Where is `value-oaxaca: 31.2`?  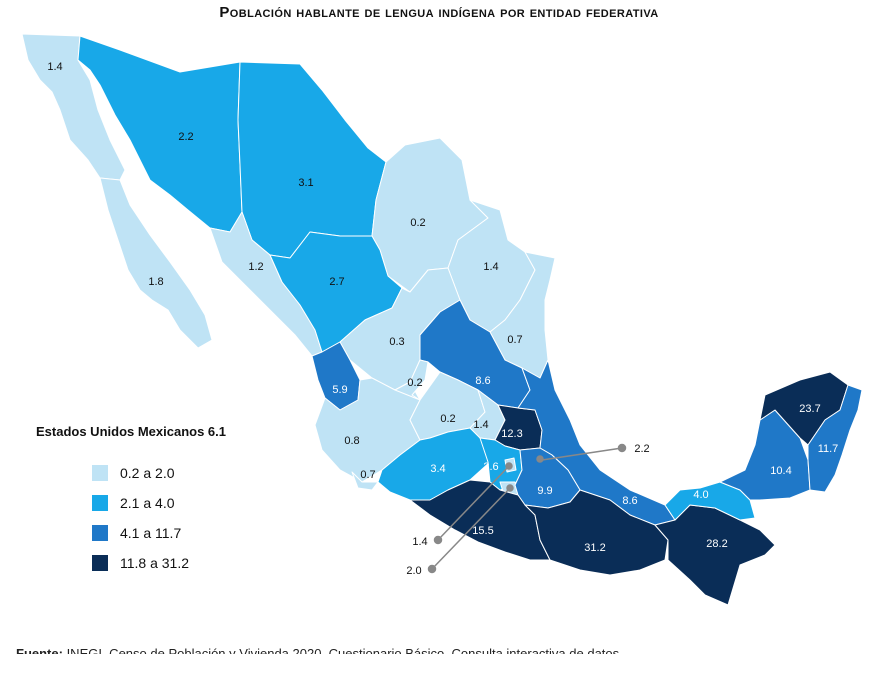 value-oaxaca: 31.2 is located at coordinates (594, 548).